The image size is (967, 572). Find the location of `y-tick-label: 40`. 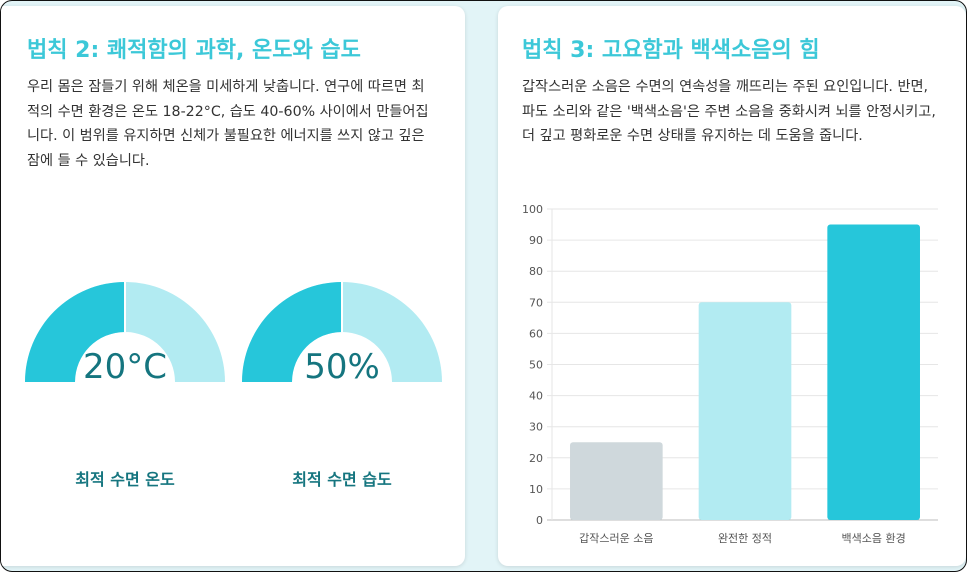

y-tick-label: 40 is located at coordinates (536, 396).